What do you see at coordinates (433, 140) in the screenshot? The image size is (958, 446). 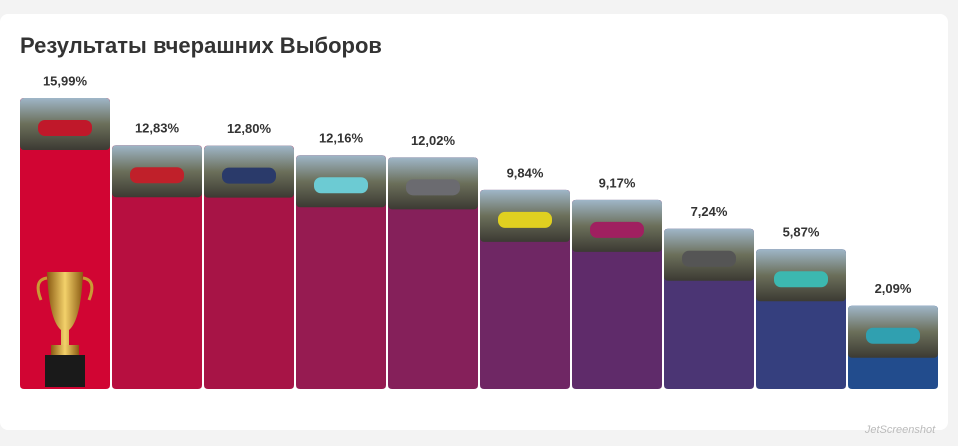 I see `value-label: 12,02%` at bounding box center [433, 140].